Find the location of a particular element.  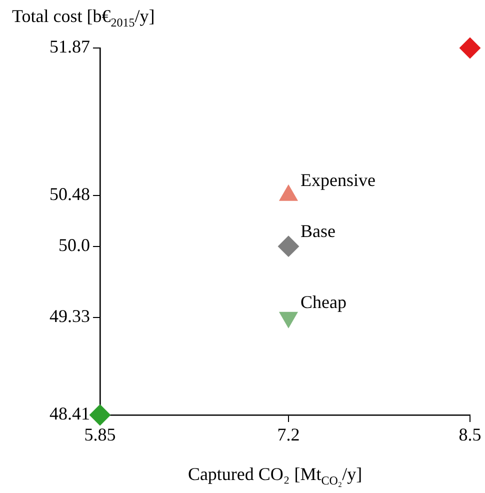

series-label: Expensive is located at coordinates (338, 180).